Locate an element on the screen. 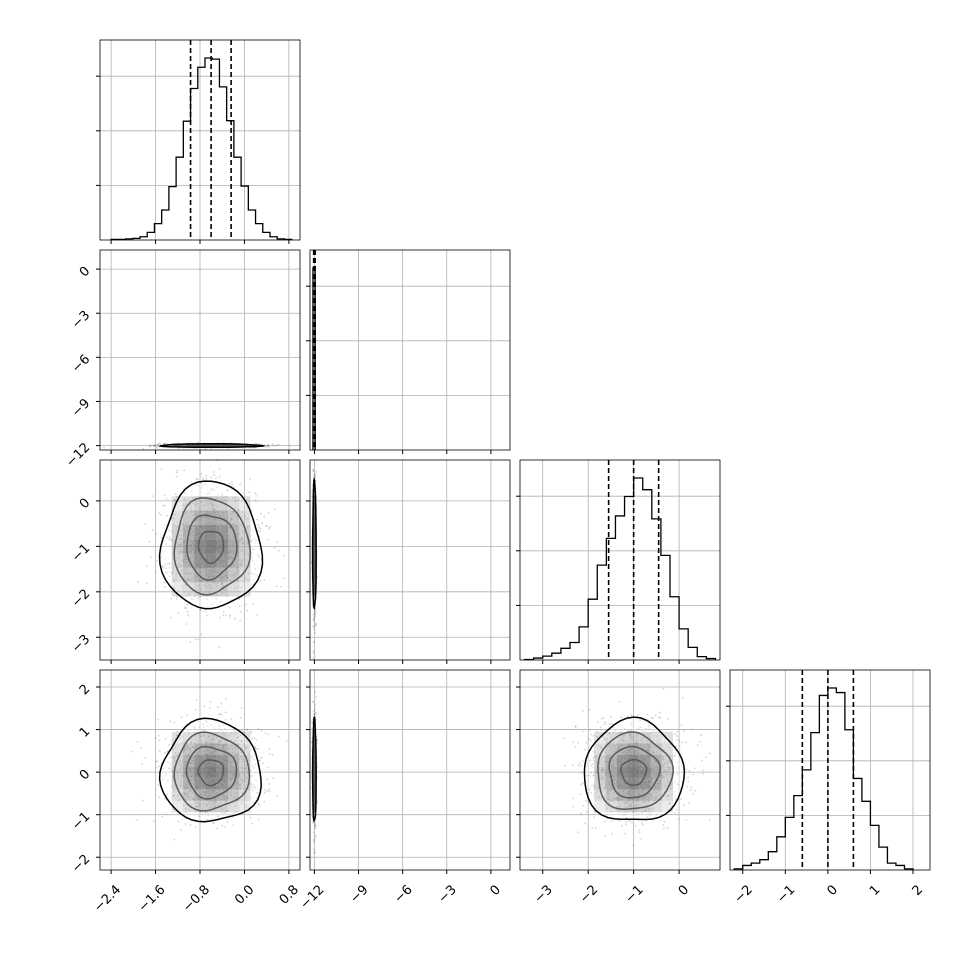 The width and height of the screenshot is (970, 970). panel-background is located at coordinates (620, 560).